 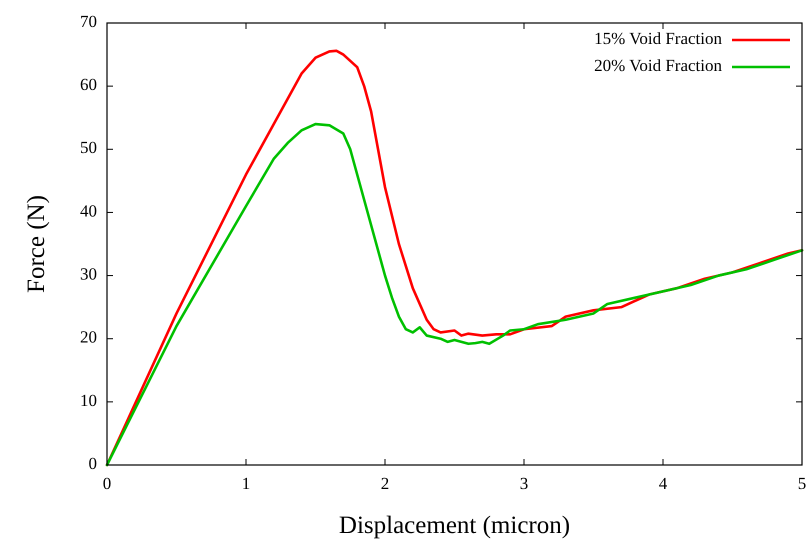 I want to click on x-tick-label: 2, so click(x=385, y=483).